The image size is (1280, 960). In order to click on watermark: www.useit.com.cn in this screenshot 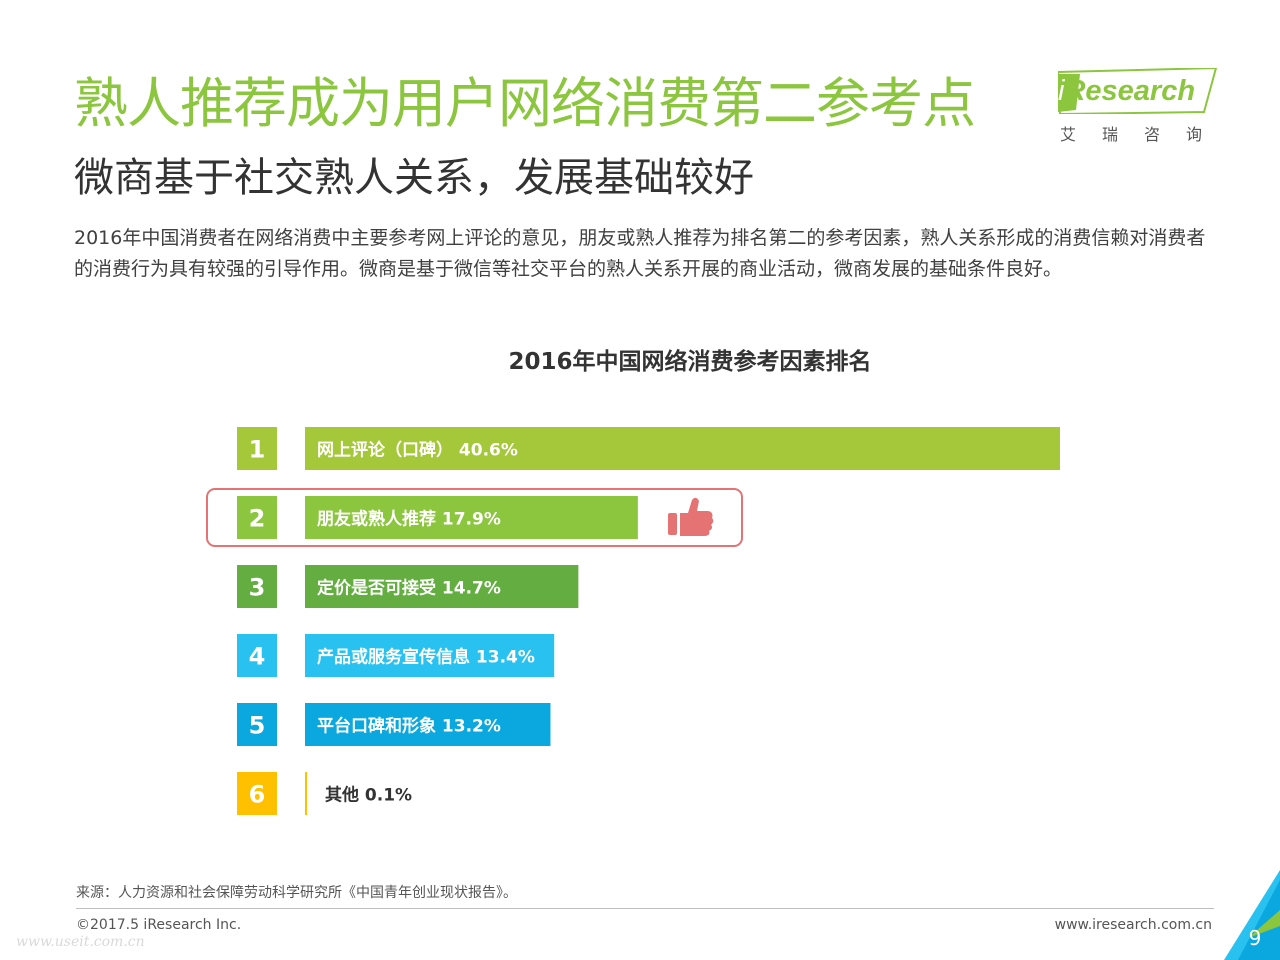, I will do `click(80, 942)`.